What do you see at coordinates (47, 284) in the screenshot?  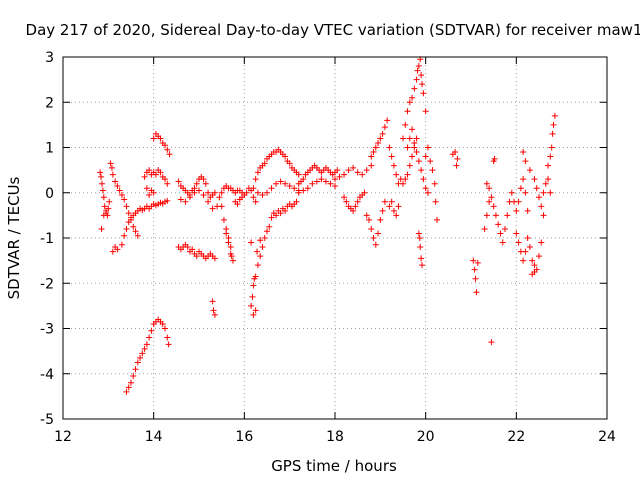 I see `y-tick-label: -2` at bounding box center [47, 284].